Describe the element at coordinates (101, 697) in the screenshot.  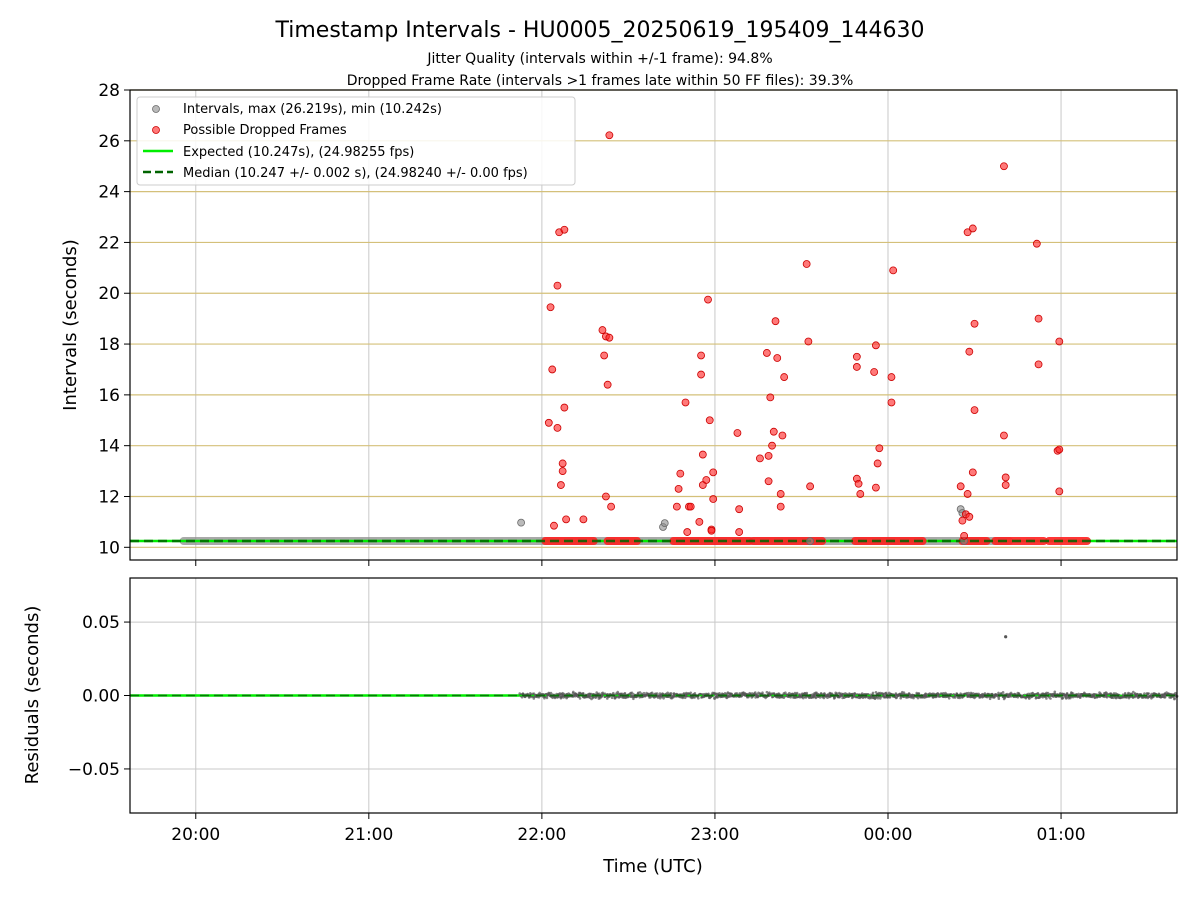
I see `bottom-y-tick-label: 0.00` at that location.